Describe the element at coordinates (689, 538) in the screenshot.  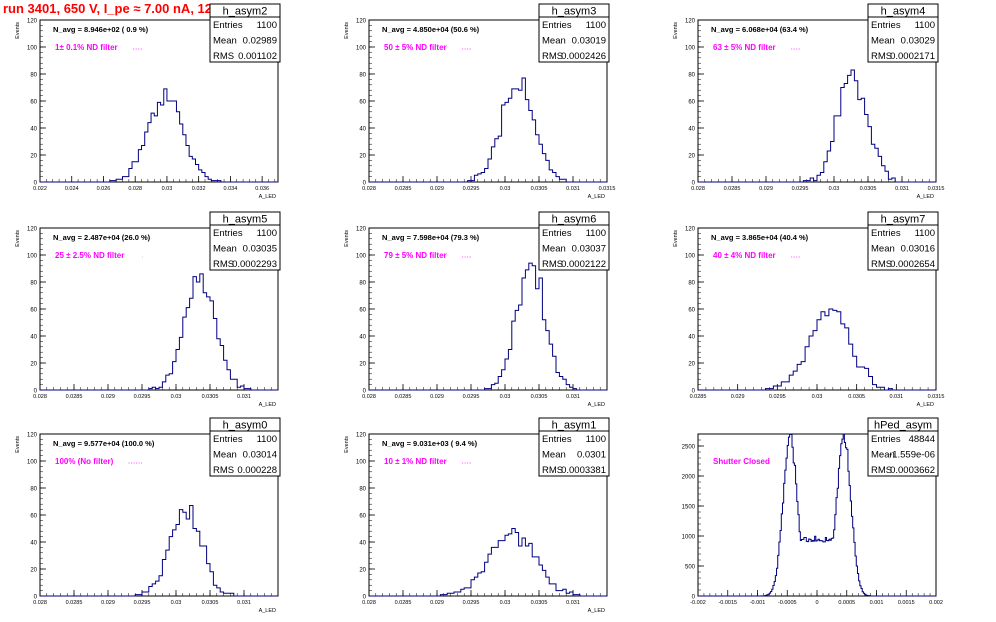
I see `y-tick-label: 1000` at that location.